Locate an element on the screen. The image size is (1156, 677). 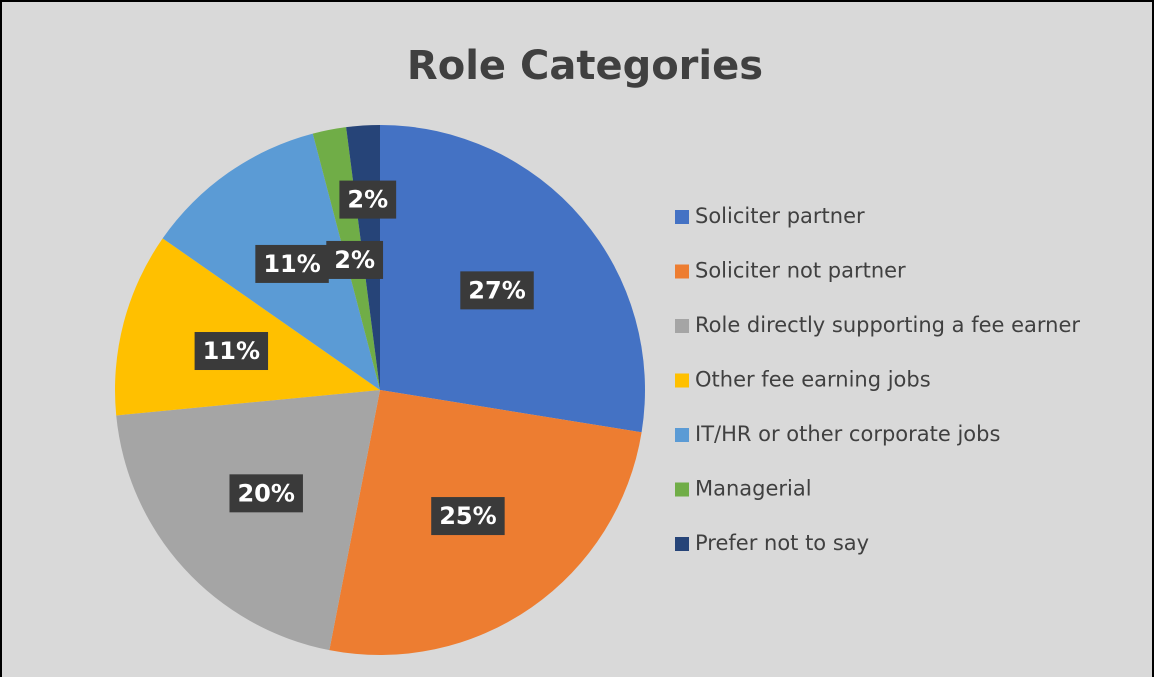
data-label: 25% is located at coordinates (467, 516).